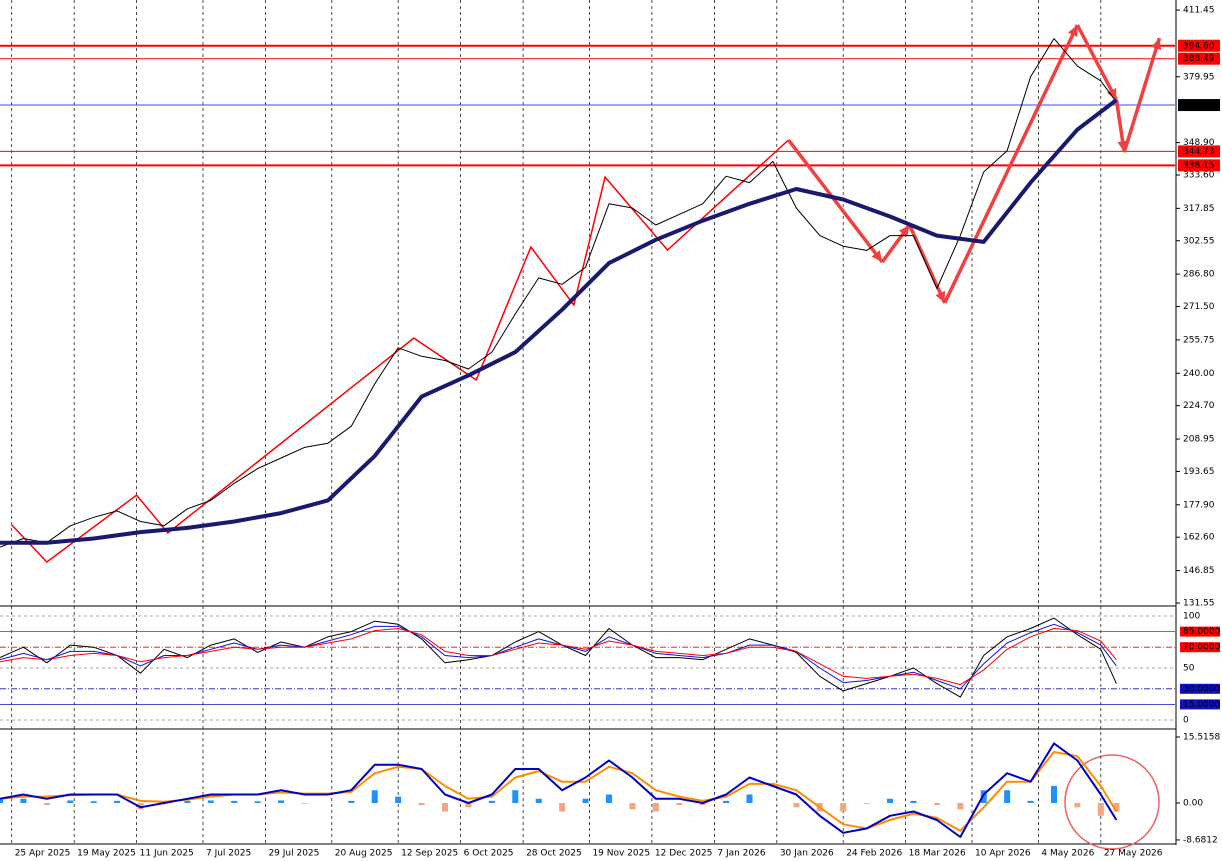 The width and height of the screenshot is (1222, 861). I want to click on x-tick-label: 25 Apr 2025, so click(43, 854).